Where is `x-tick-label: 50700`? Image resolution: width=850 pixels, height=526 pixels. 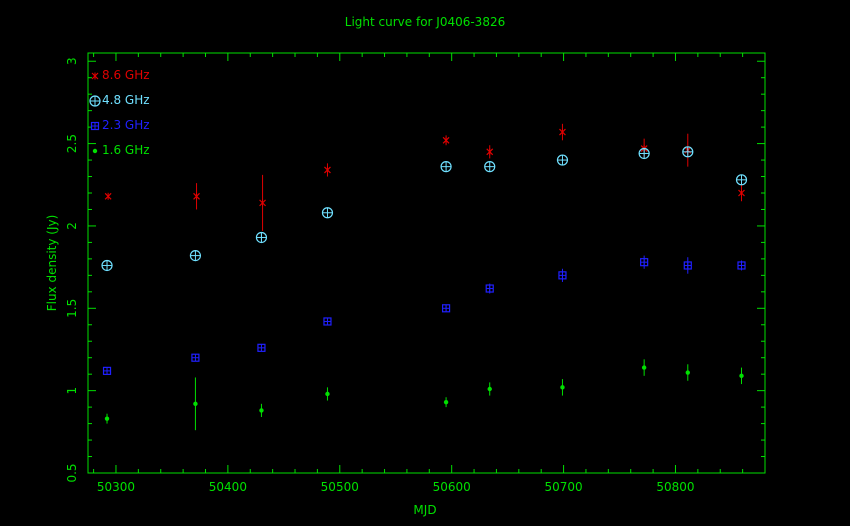 x-tick-label: 50700 is located at coordinates (563, 487).